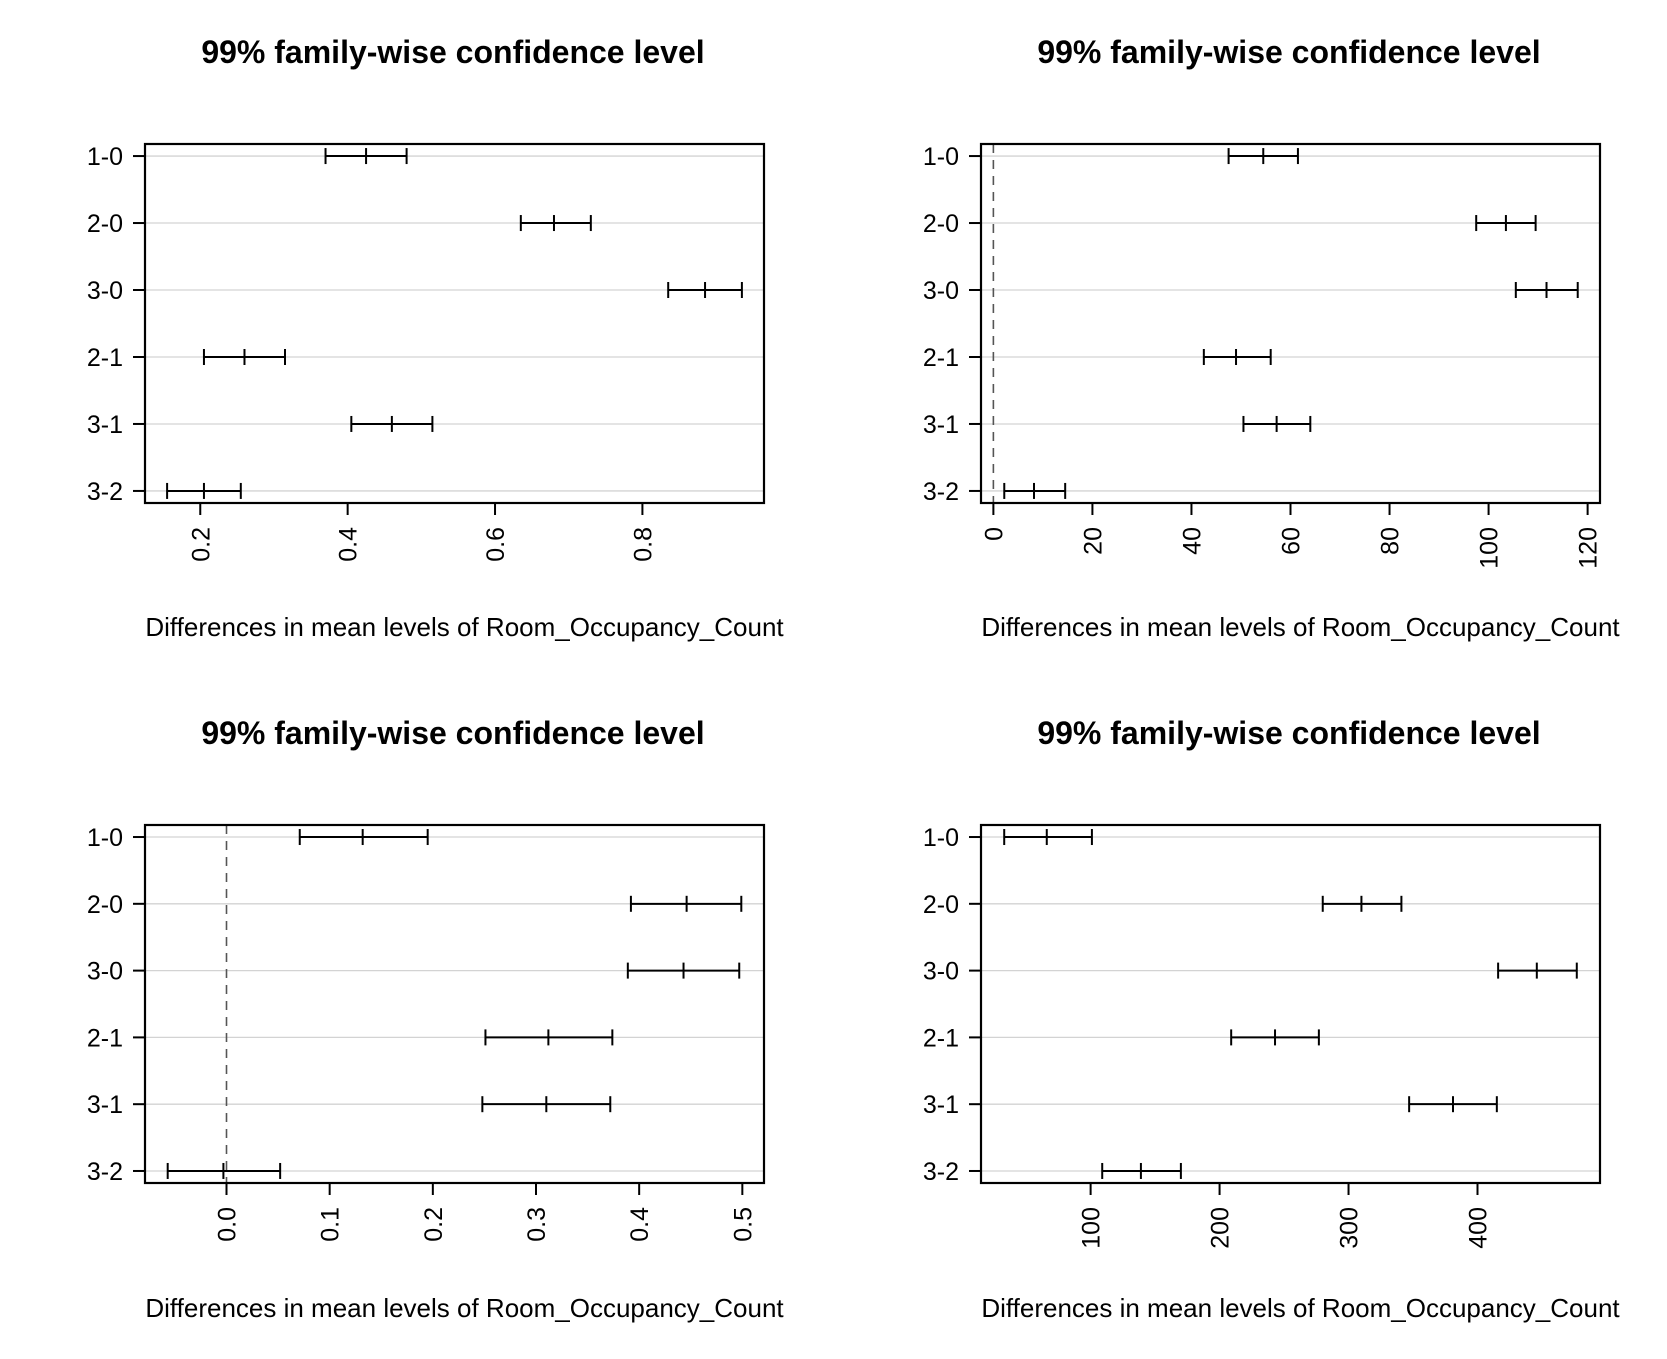 The width and height of the screenshot is (1667, 1359). I want to click on x-tick-label: 0.3, so click(537, 1224).